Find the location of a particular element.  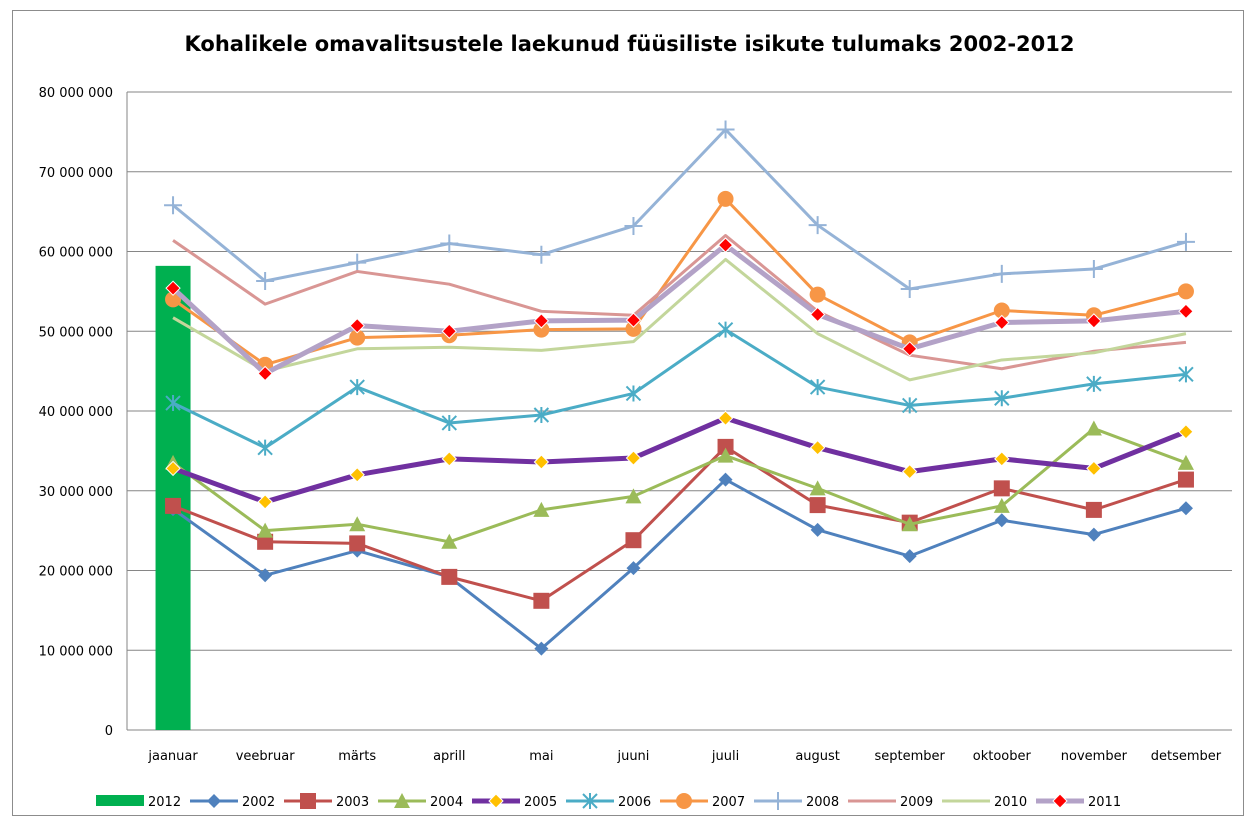

legend-label: 2011 is located at coordinates (1104, 802).